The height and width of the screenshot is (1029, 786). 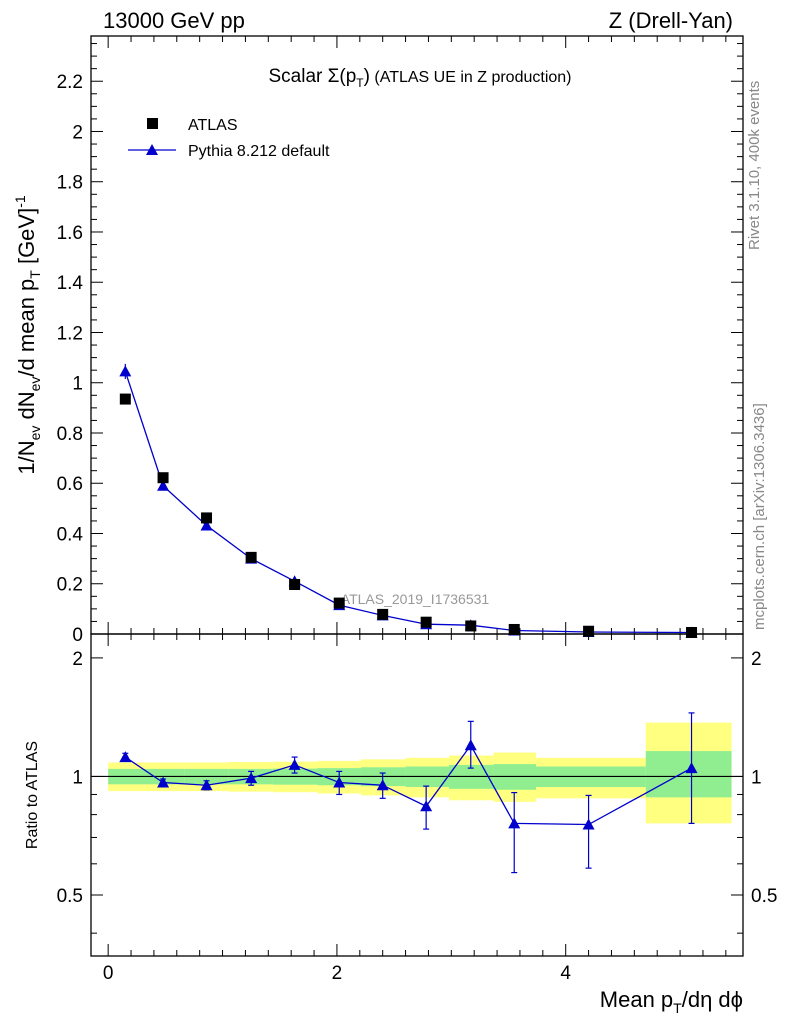 What do you see at coordinates (152, 123) in the screenshot?
I see `legend-atlas-marker` at bounding box center [152, 123].